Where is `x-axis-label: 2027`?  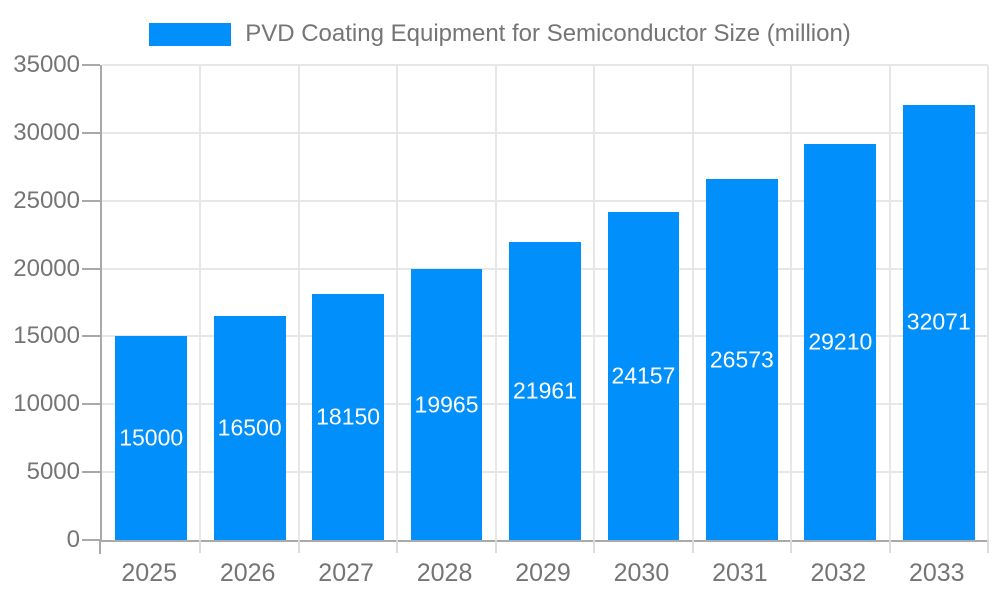
x-axis-label: 2027 is located at coordinates (346, 573).